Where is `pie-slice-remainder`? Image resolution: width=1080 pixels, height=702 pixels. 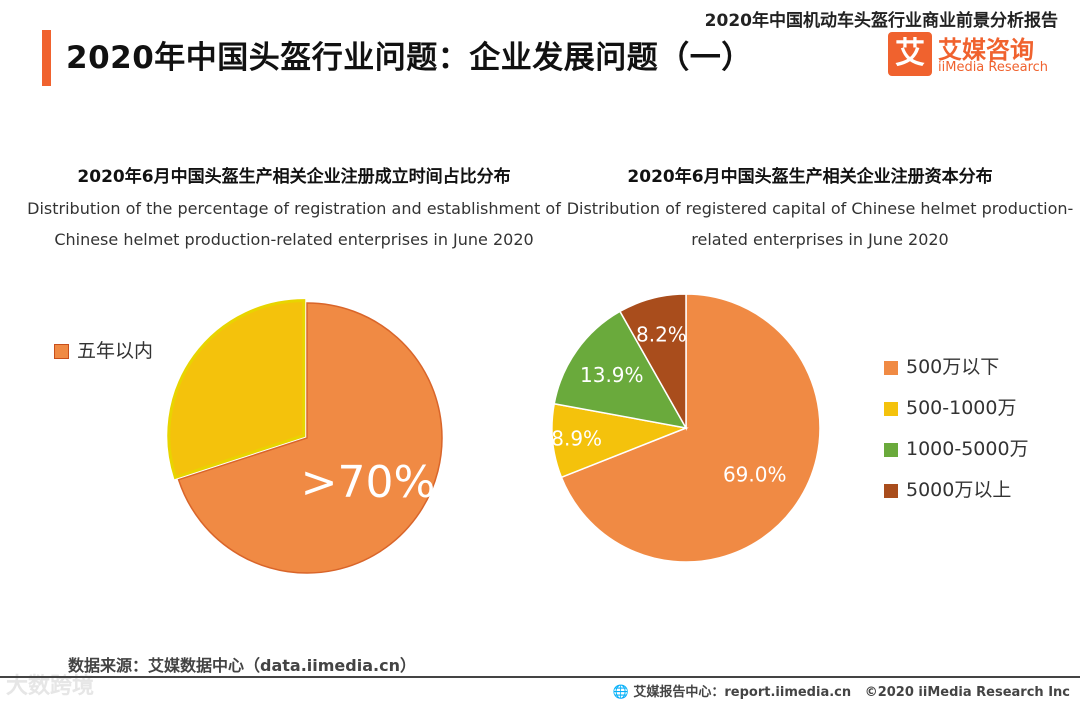 pie-slice-remainder is located at coordinates (236, 389).